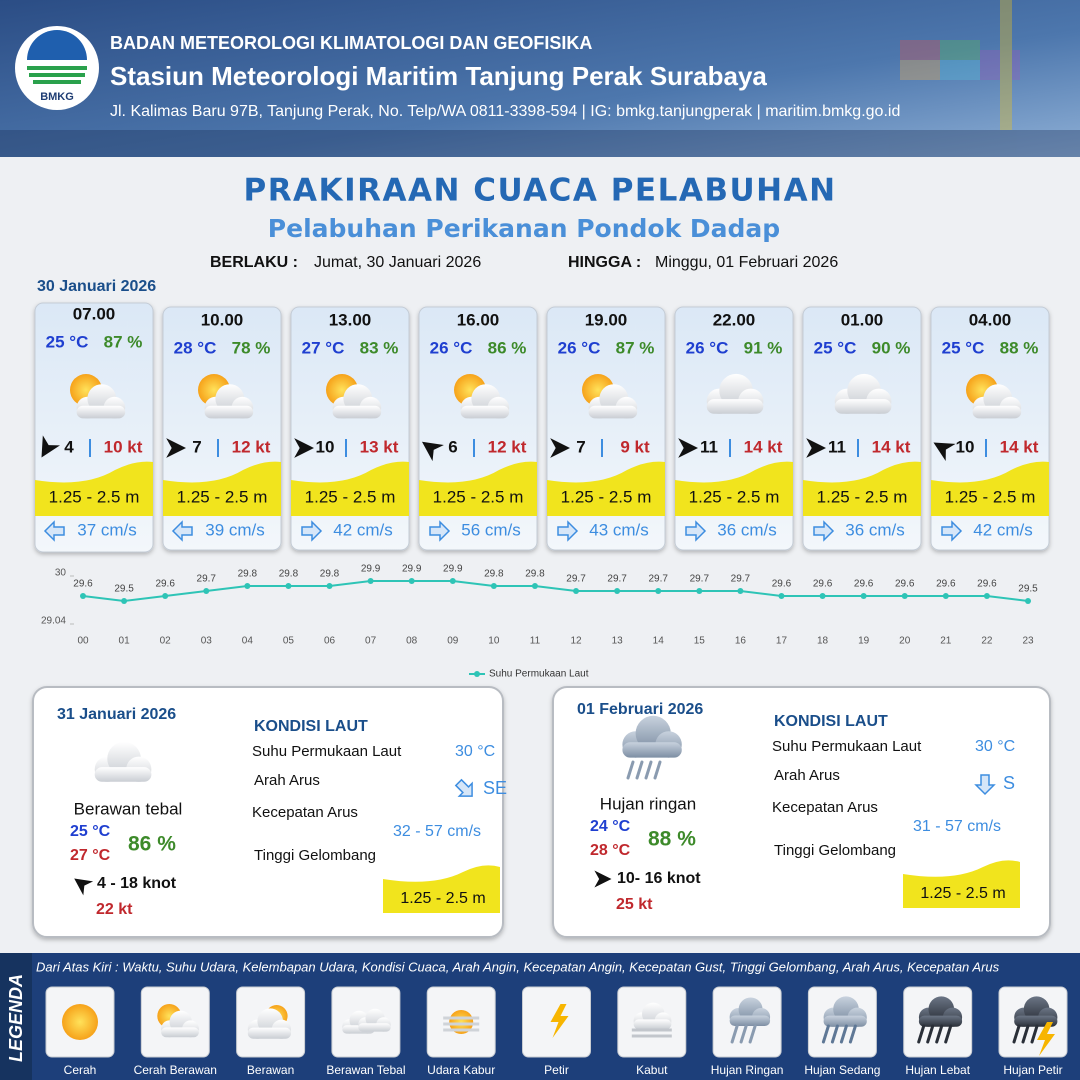 Image resolution: width=1080 pixels, height=1080 pixels. What do you see at coordinates (289, 641) in the screenshot?
I see `x-tick-label: 05` at bounding box center [289, 641].